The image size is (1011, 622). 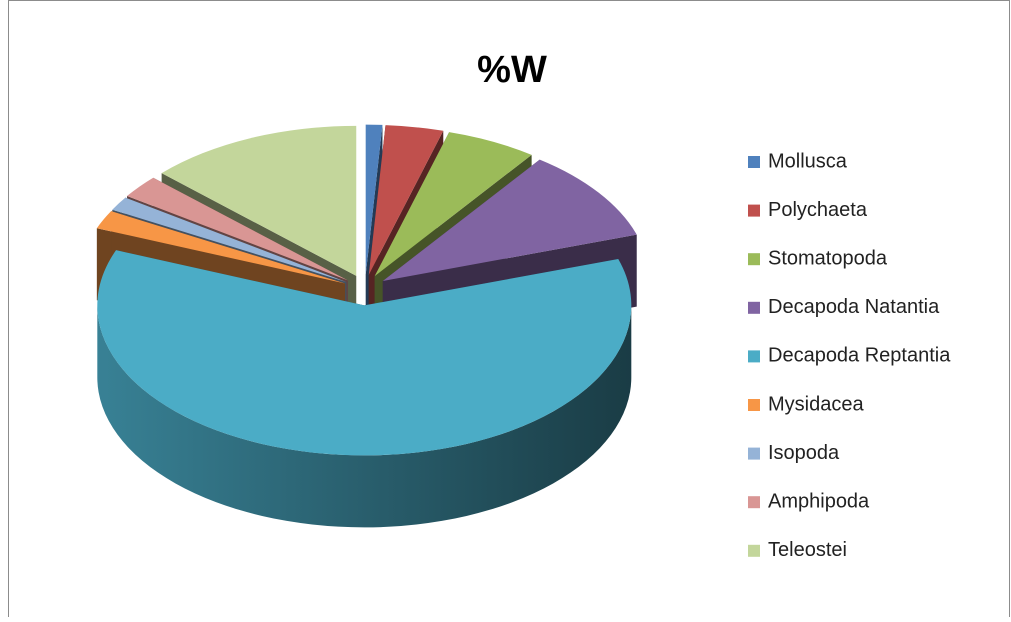 I want to click on legend-label: Stomatopoda, so click(x=828, y=258).